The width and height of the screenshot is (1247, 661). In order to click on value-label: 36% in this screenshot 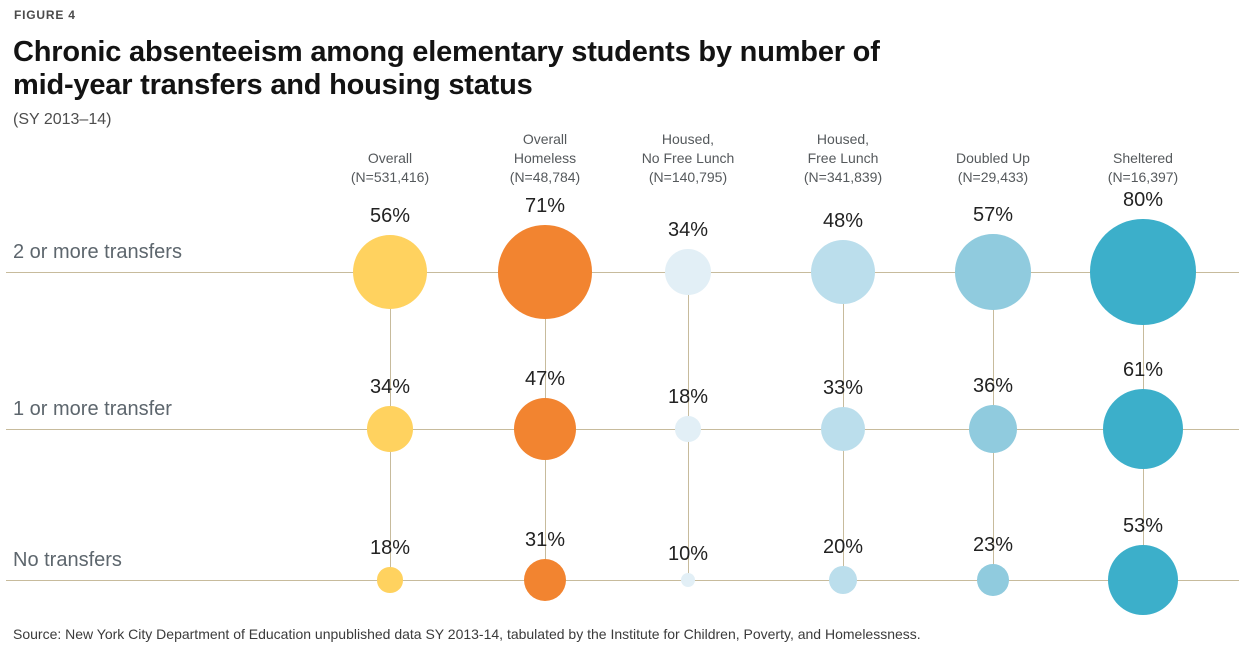, I will do `click(993, 385)`.